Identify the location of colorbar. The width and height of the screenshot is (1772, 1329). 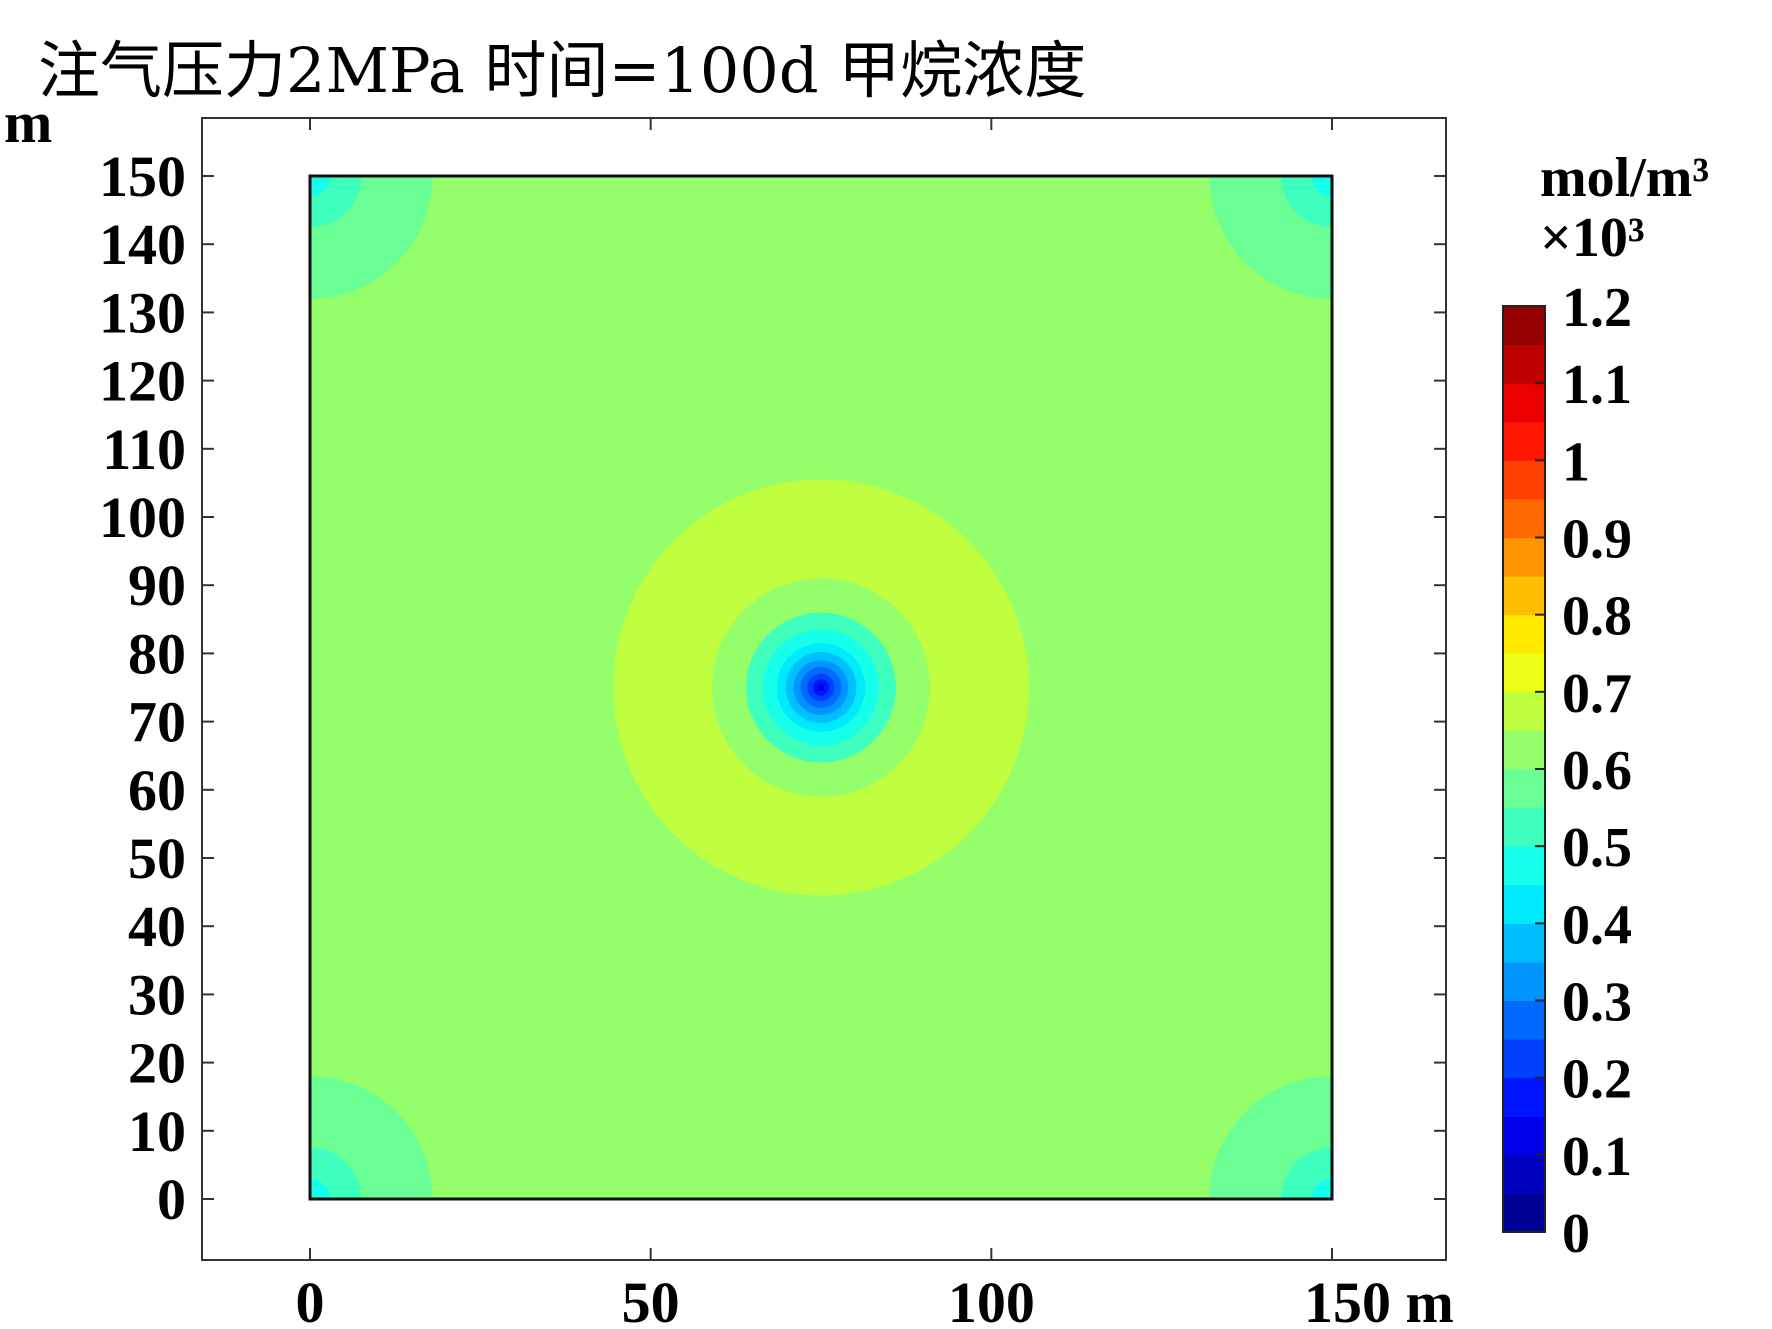
(1524, 769).